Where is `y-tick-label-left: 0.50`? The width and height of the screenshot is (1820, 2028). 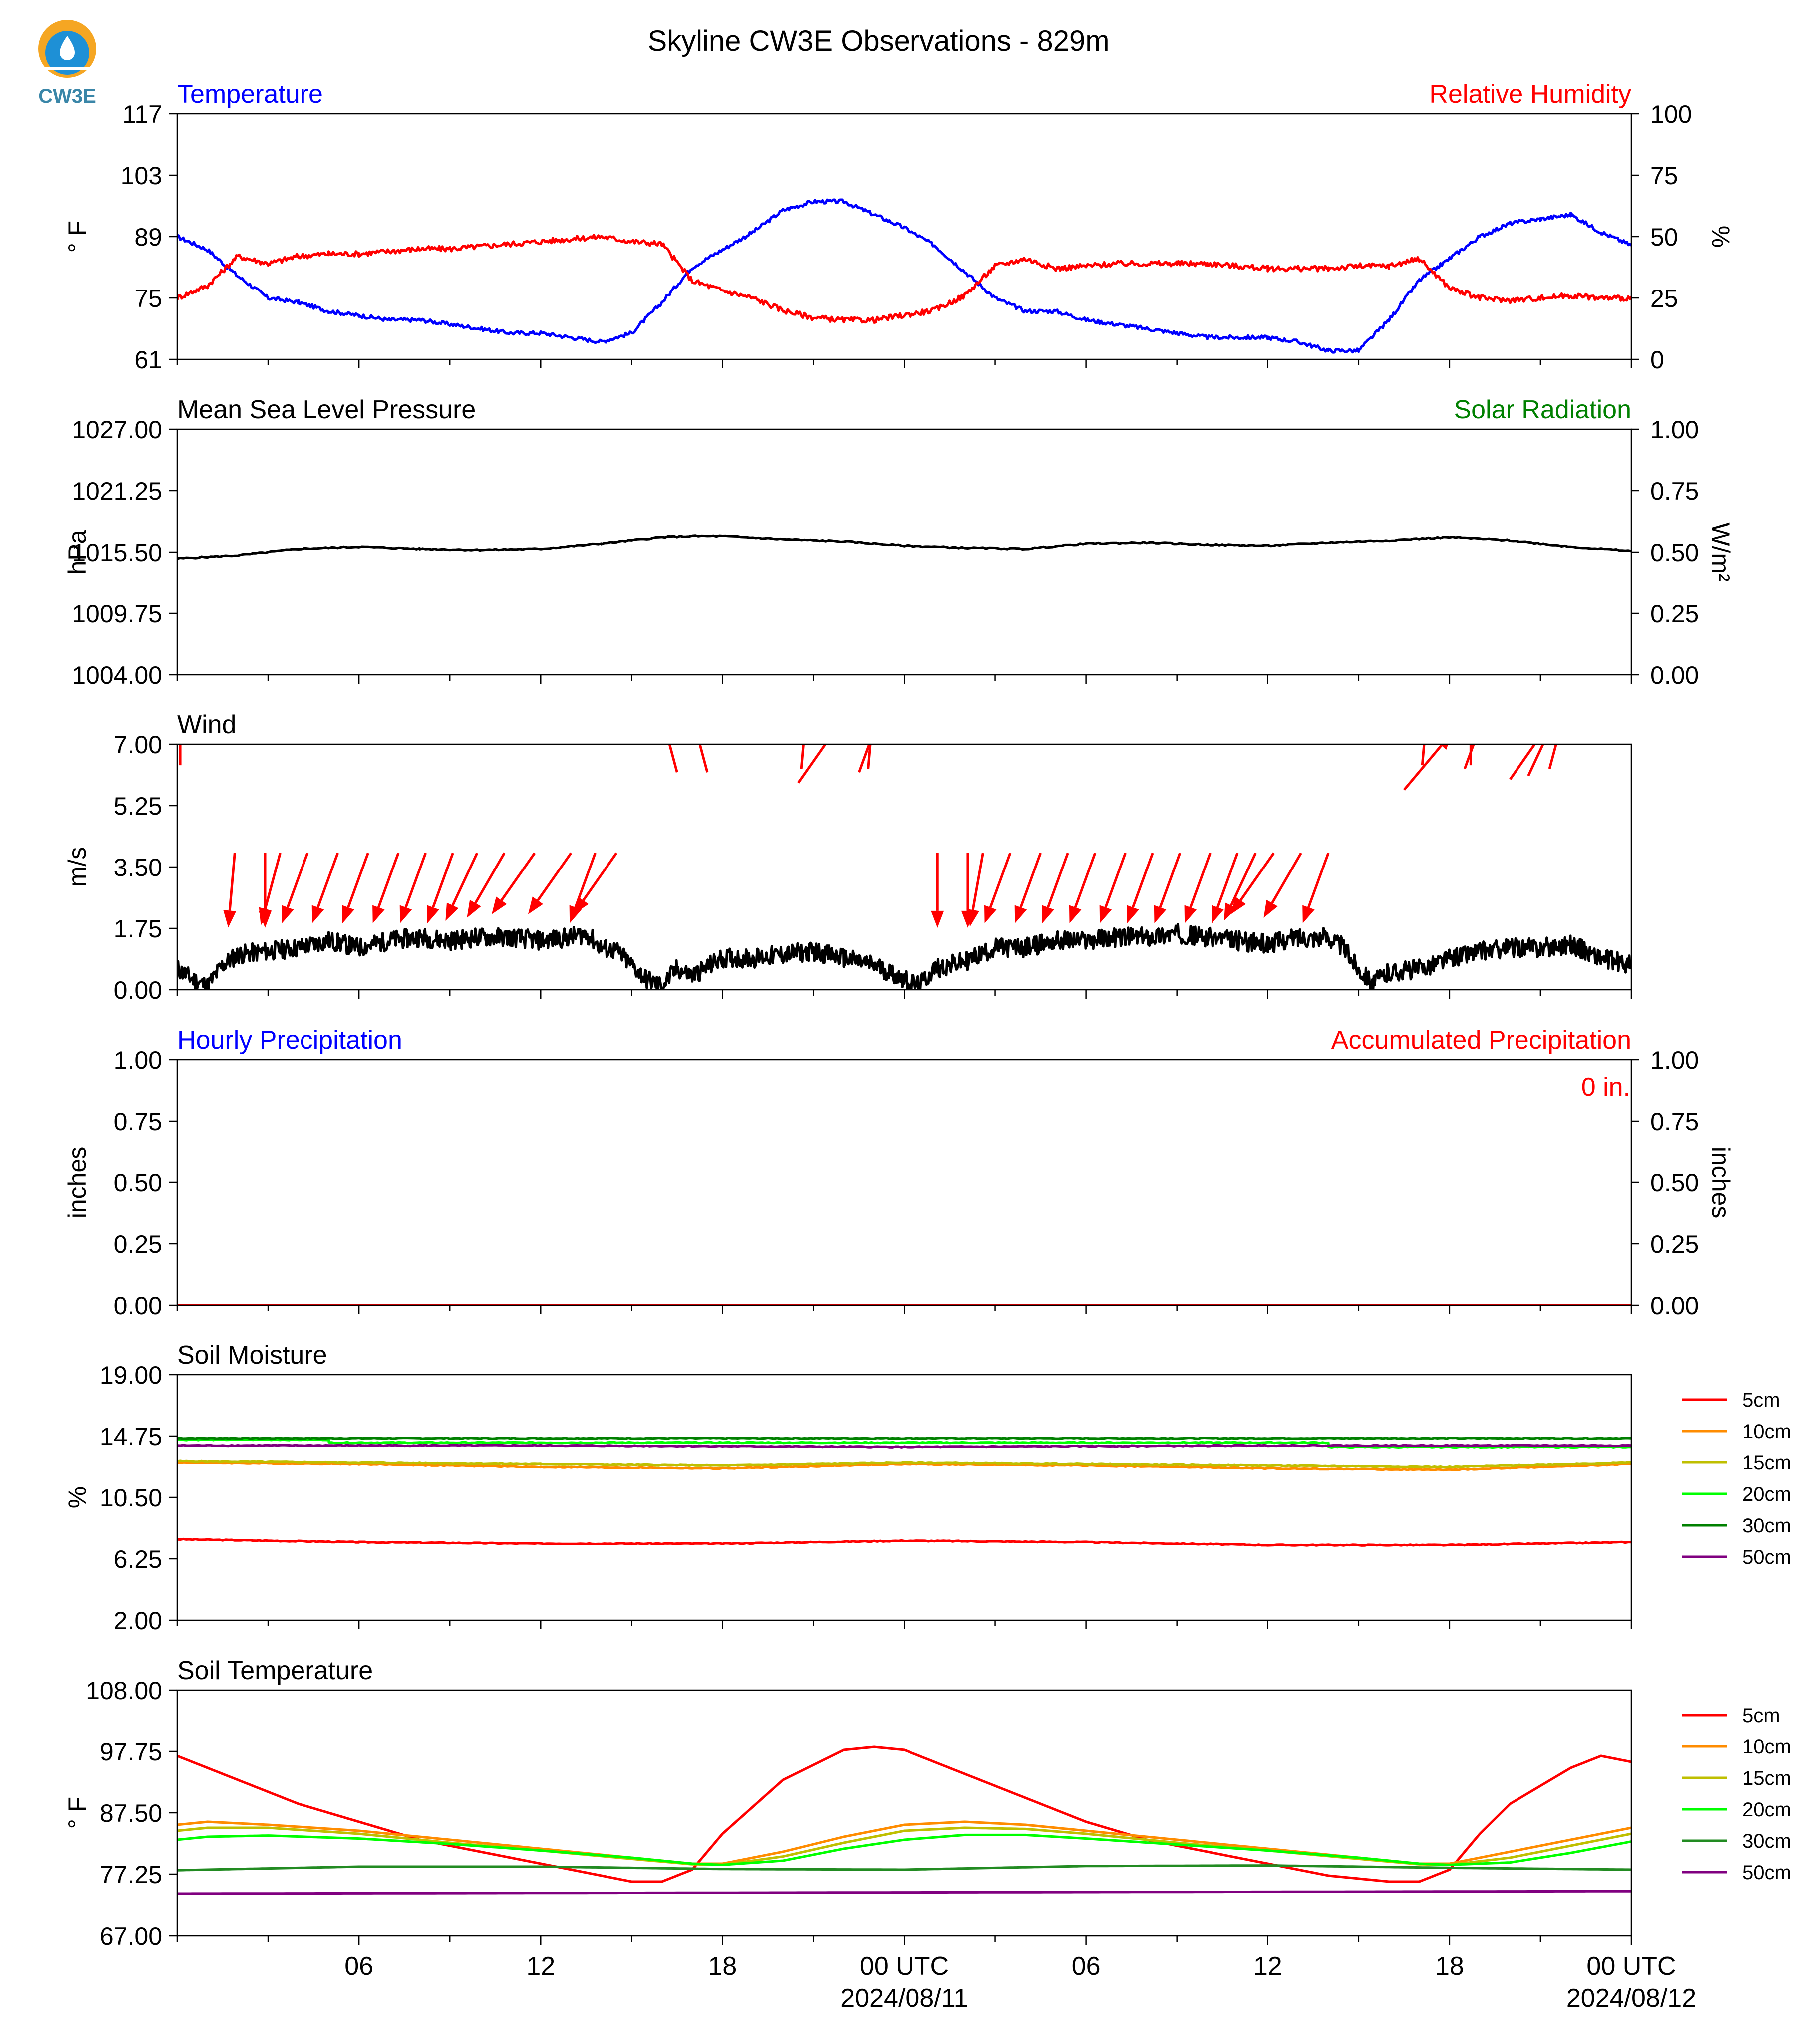
y-tick-label-left: 0.50 is located at coordinates (138, 1183).